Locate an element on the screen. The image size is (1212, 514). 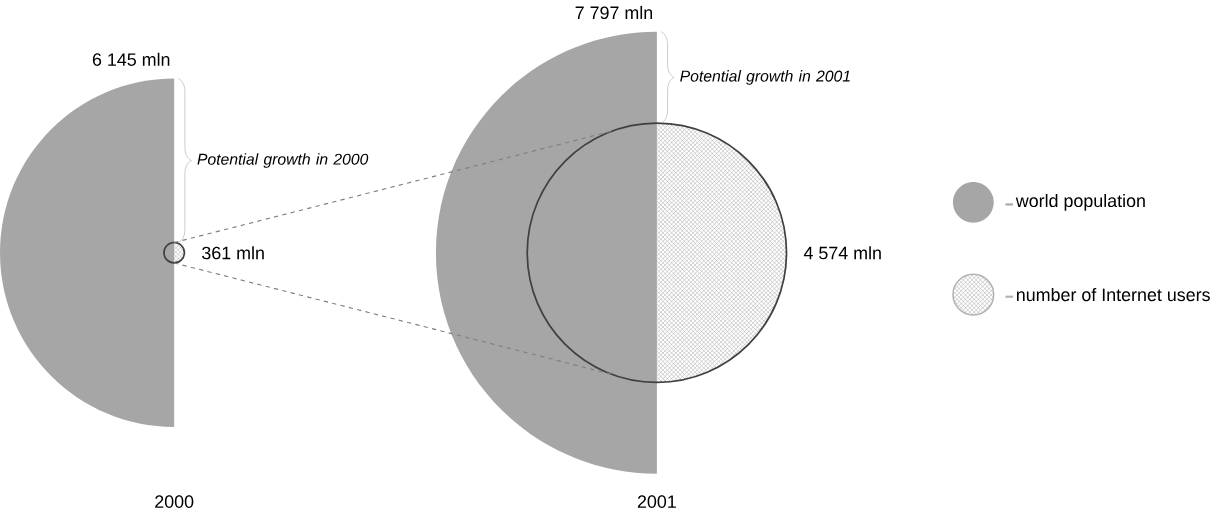
text: Potential growth in 2001 is located at coordinates (765, 77).